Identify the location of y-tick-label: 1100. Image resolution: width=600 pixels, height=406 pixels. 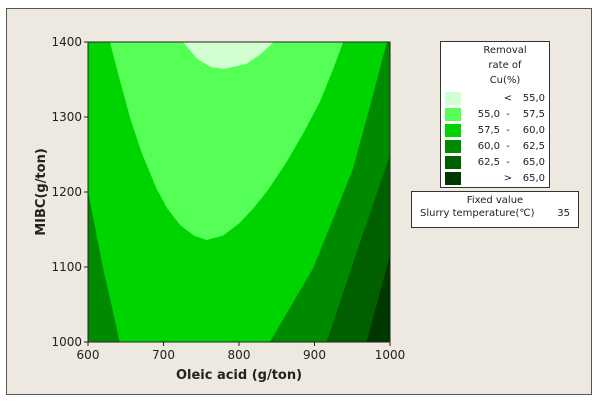
(66, 267).